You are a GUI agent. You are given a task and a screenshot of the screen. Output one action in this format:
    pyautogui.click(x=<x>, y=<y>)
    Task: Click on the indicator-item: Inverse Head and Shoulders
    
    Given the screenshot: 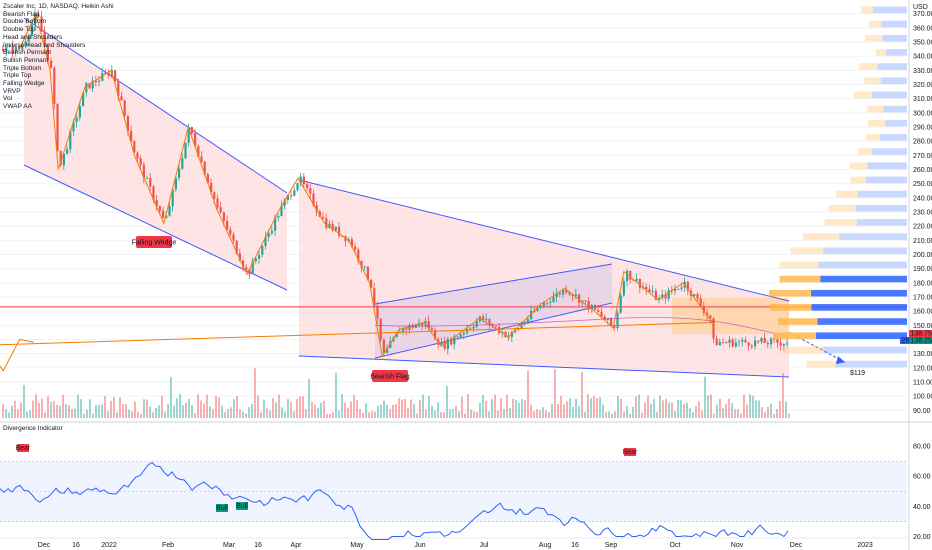 What is the action you would take?
    pyautogui.click(x=44, y=45)
    